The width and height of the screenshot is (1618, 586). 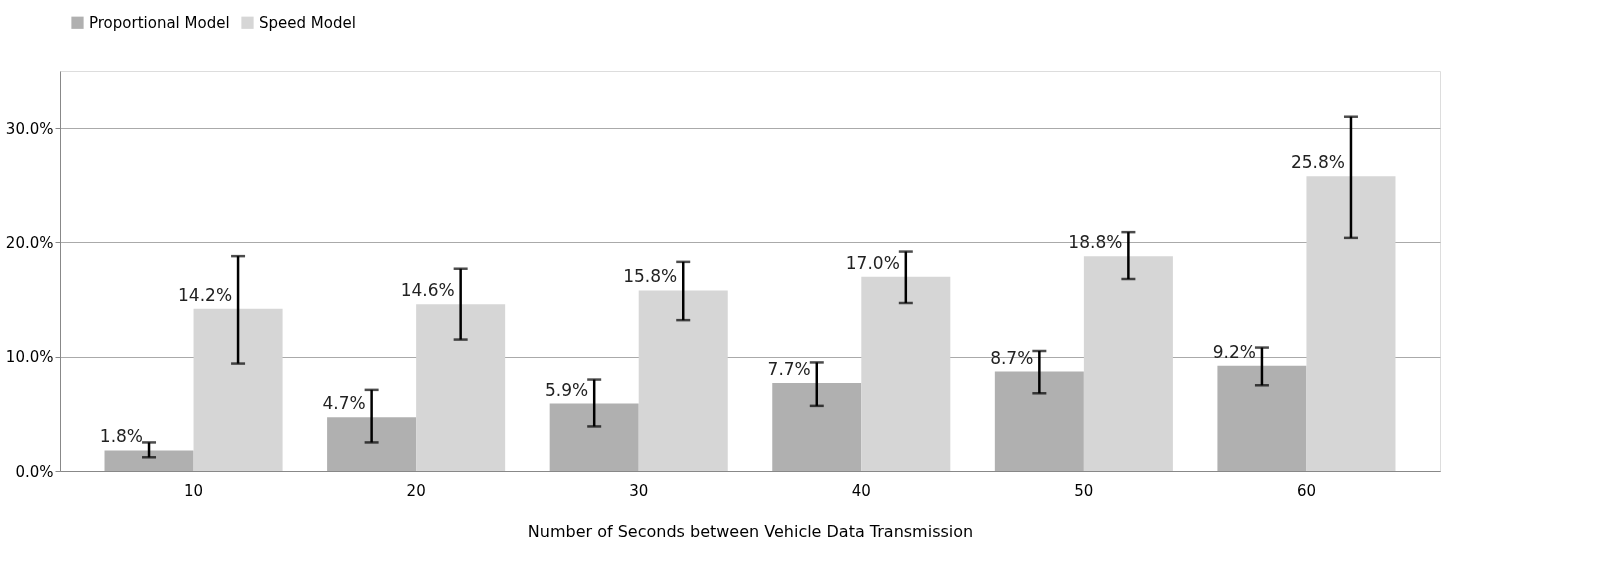 I want to click on data-label: 17.0%, so click(x=872, y=262).